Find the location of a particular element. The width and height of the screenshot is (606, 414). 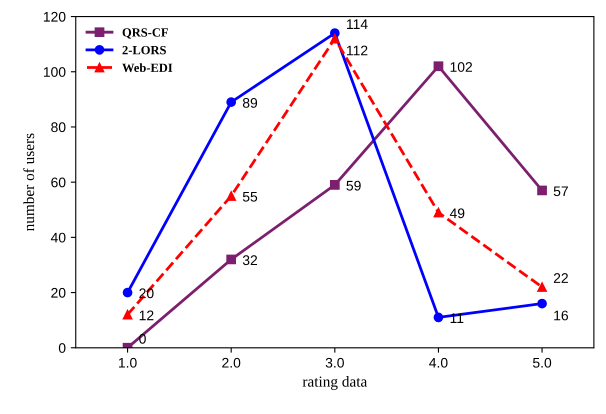

y-tick-label: 120 is located at coordinates (55, 17).